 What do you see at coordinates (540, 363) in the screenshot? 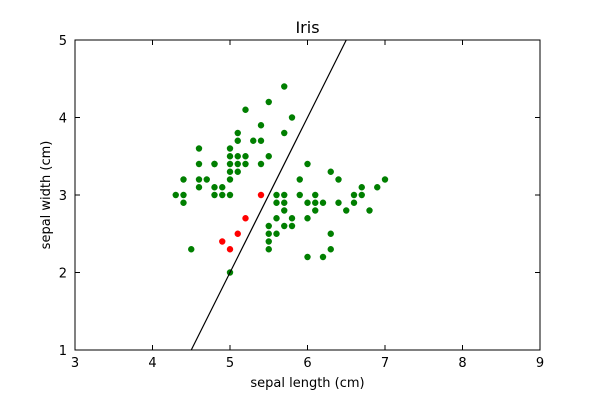
I see `x-tick-label: 9` at bounding box center [540, 363].